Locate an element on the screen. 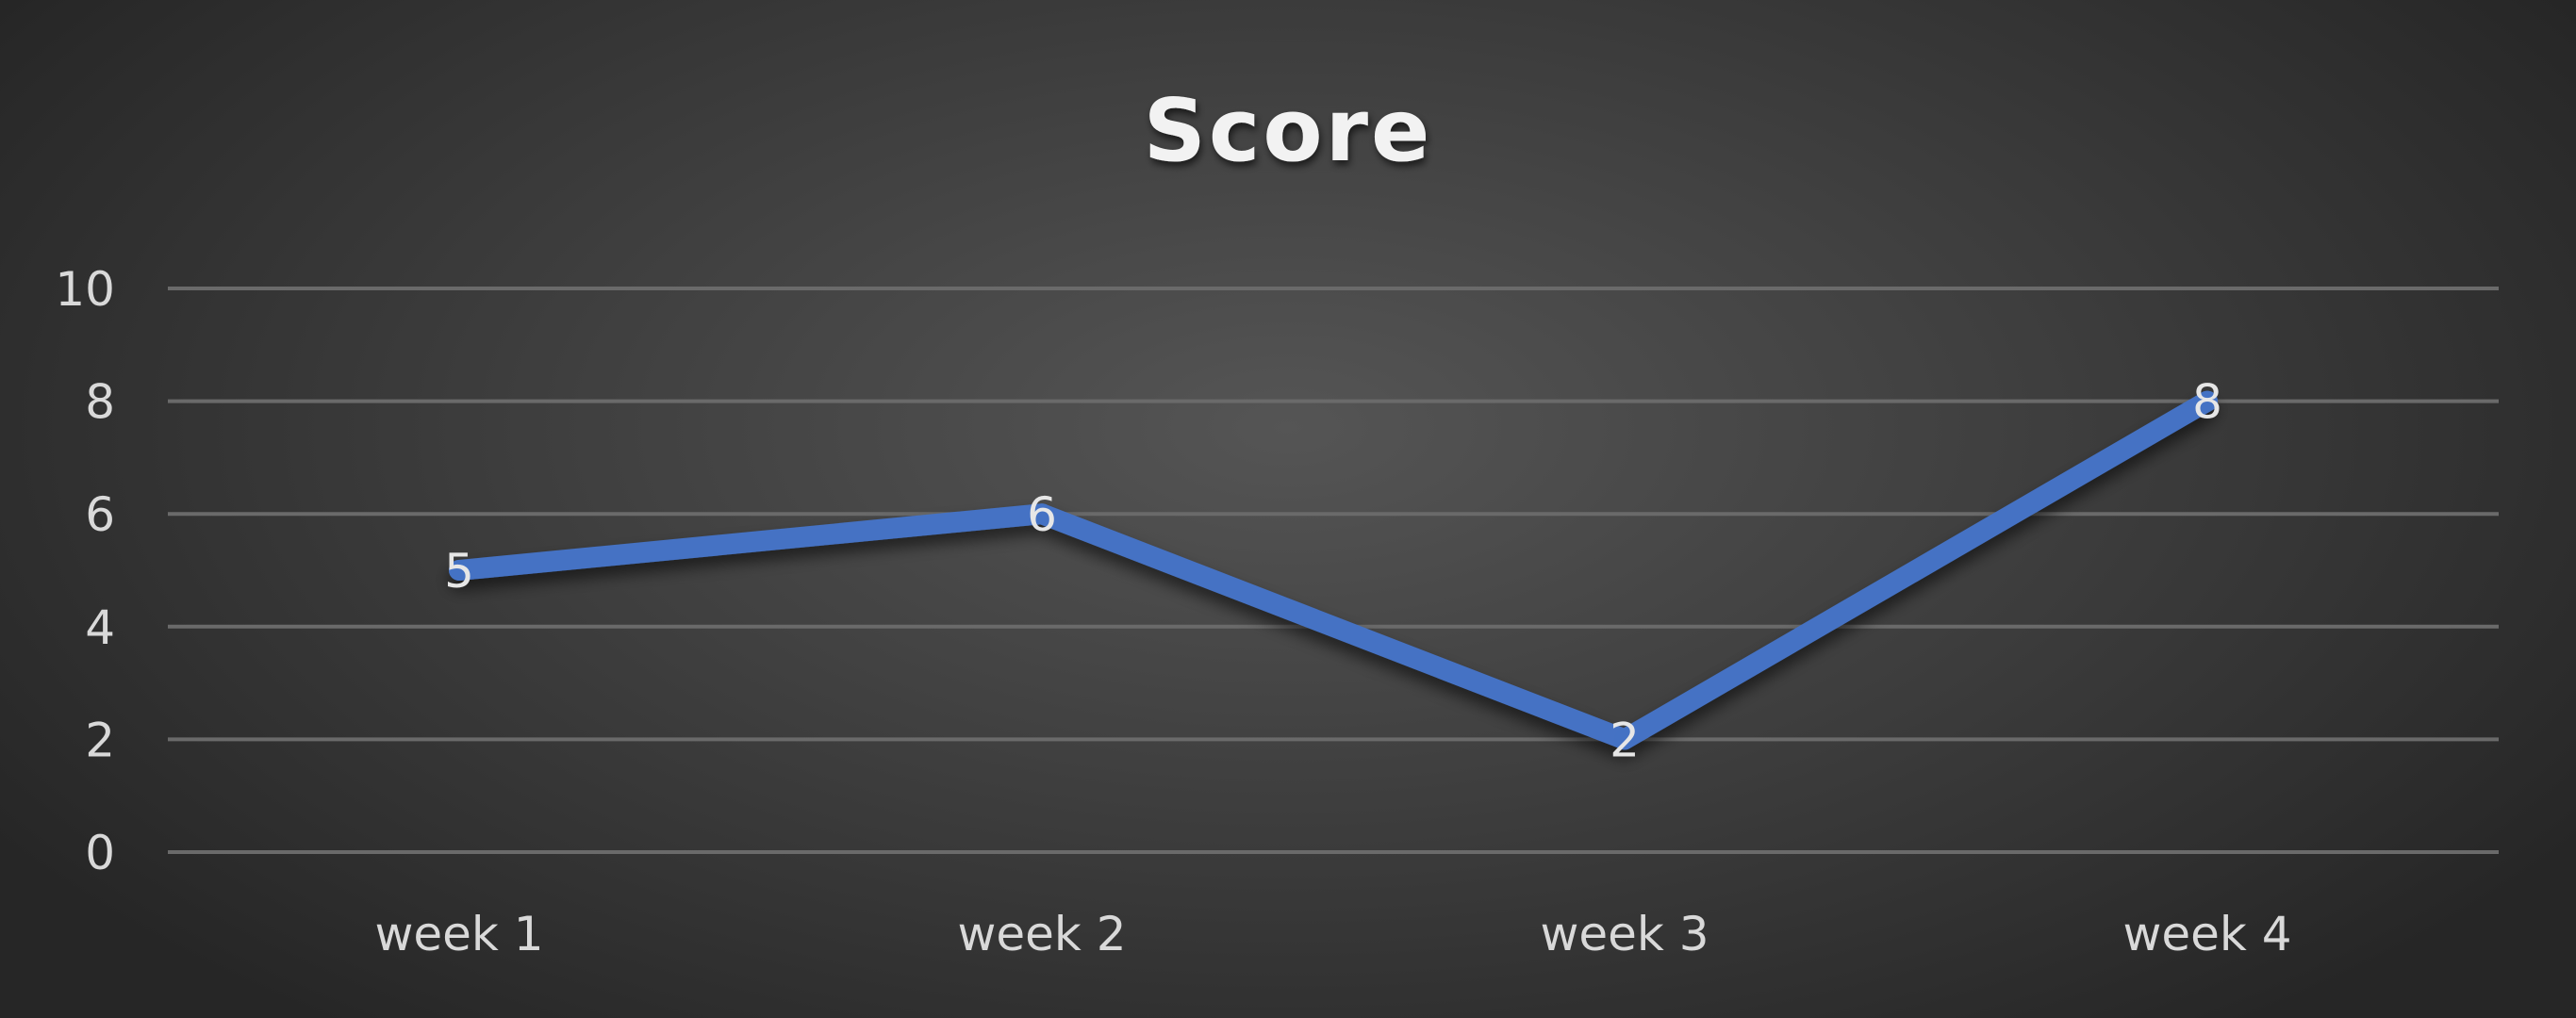  data-label: 5 is located at coordinates (459, 571).